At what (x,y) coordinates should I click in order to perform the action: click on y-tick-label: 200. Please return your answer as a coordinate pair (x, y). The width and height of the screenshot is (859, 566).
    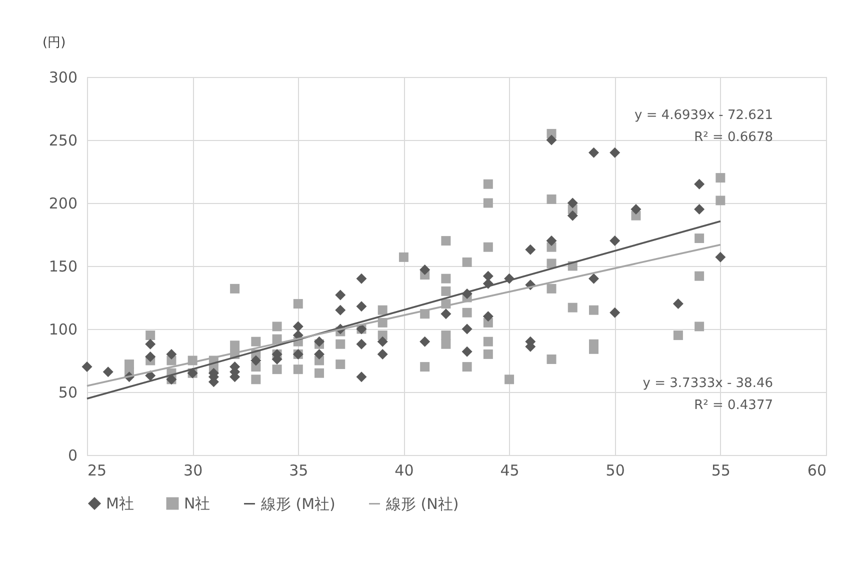
    Looking at the image, I should click on (63, 203).